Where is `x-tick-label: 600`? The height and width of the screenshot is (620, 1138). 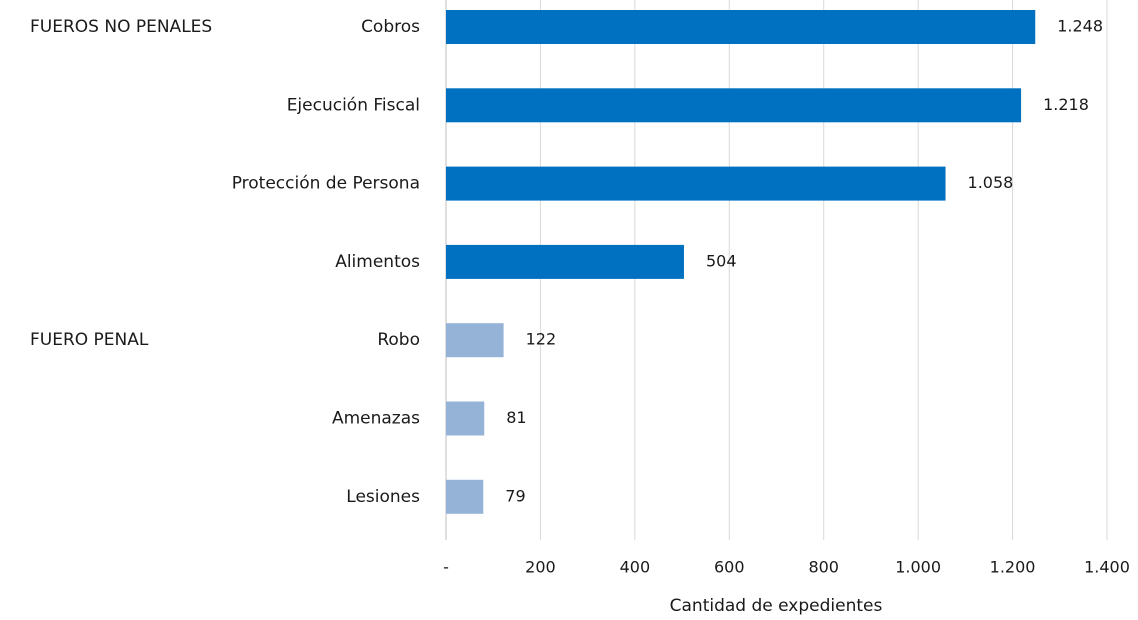
x-tick-label: 600 is located at coordinates (729, 567).